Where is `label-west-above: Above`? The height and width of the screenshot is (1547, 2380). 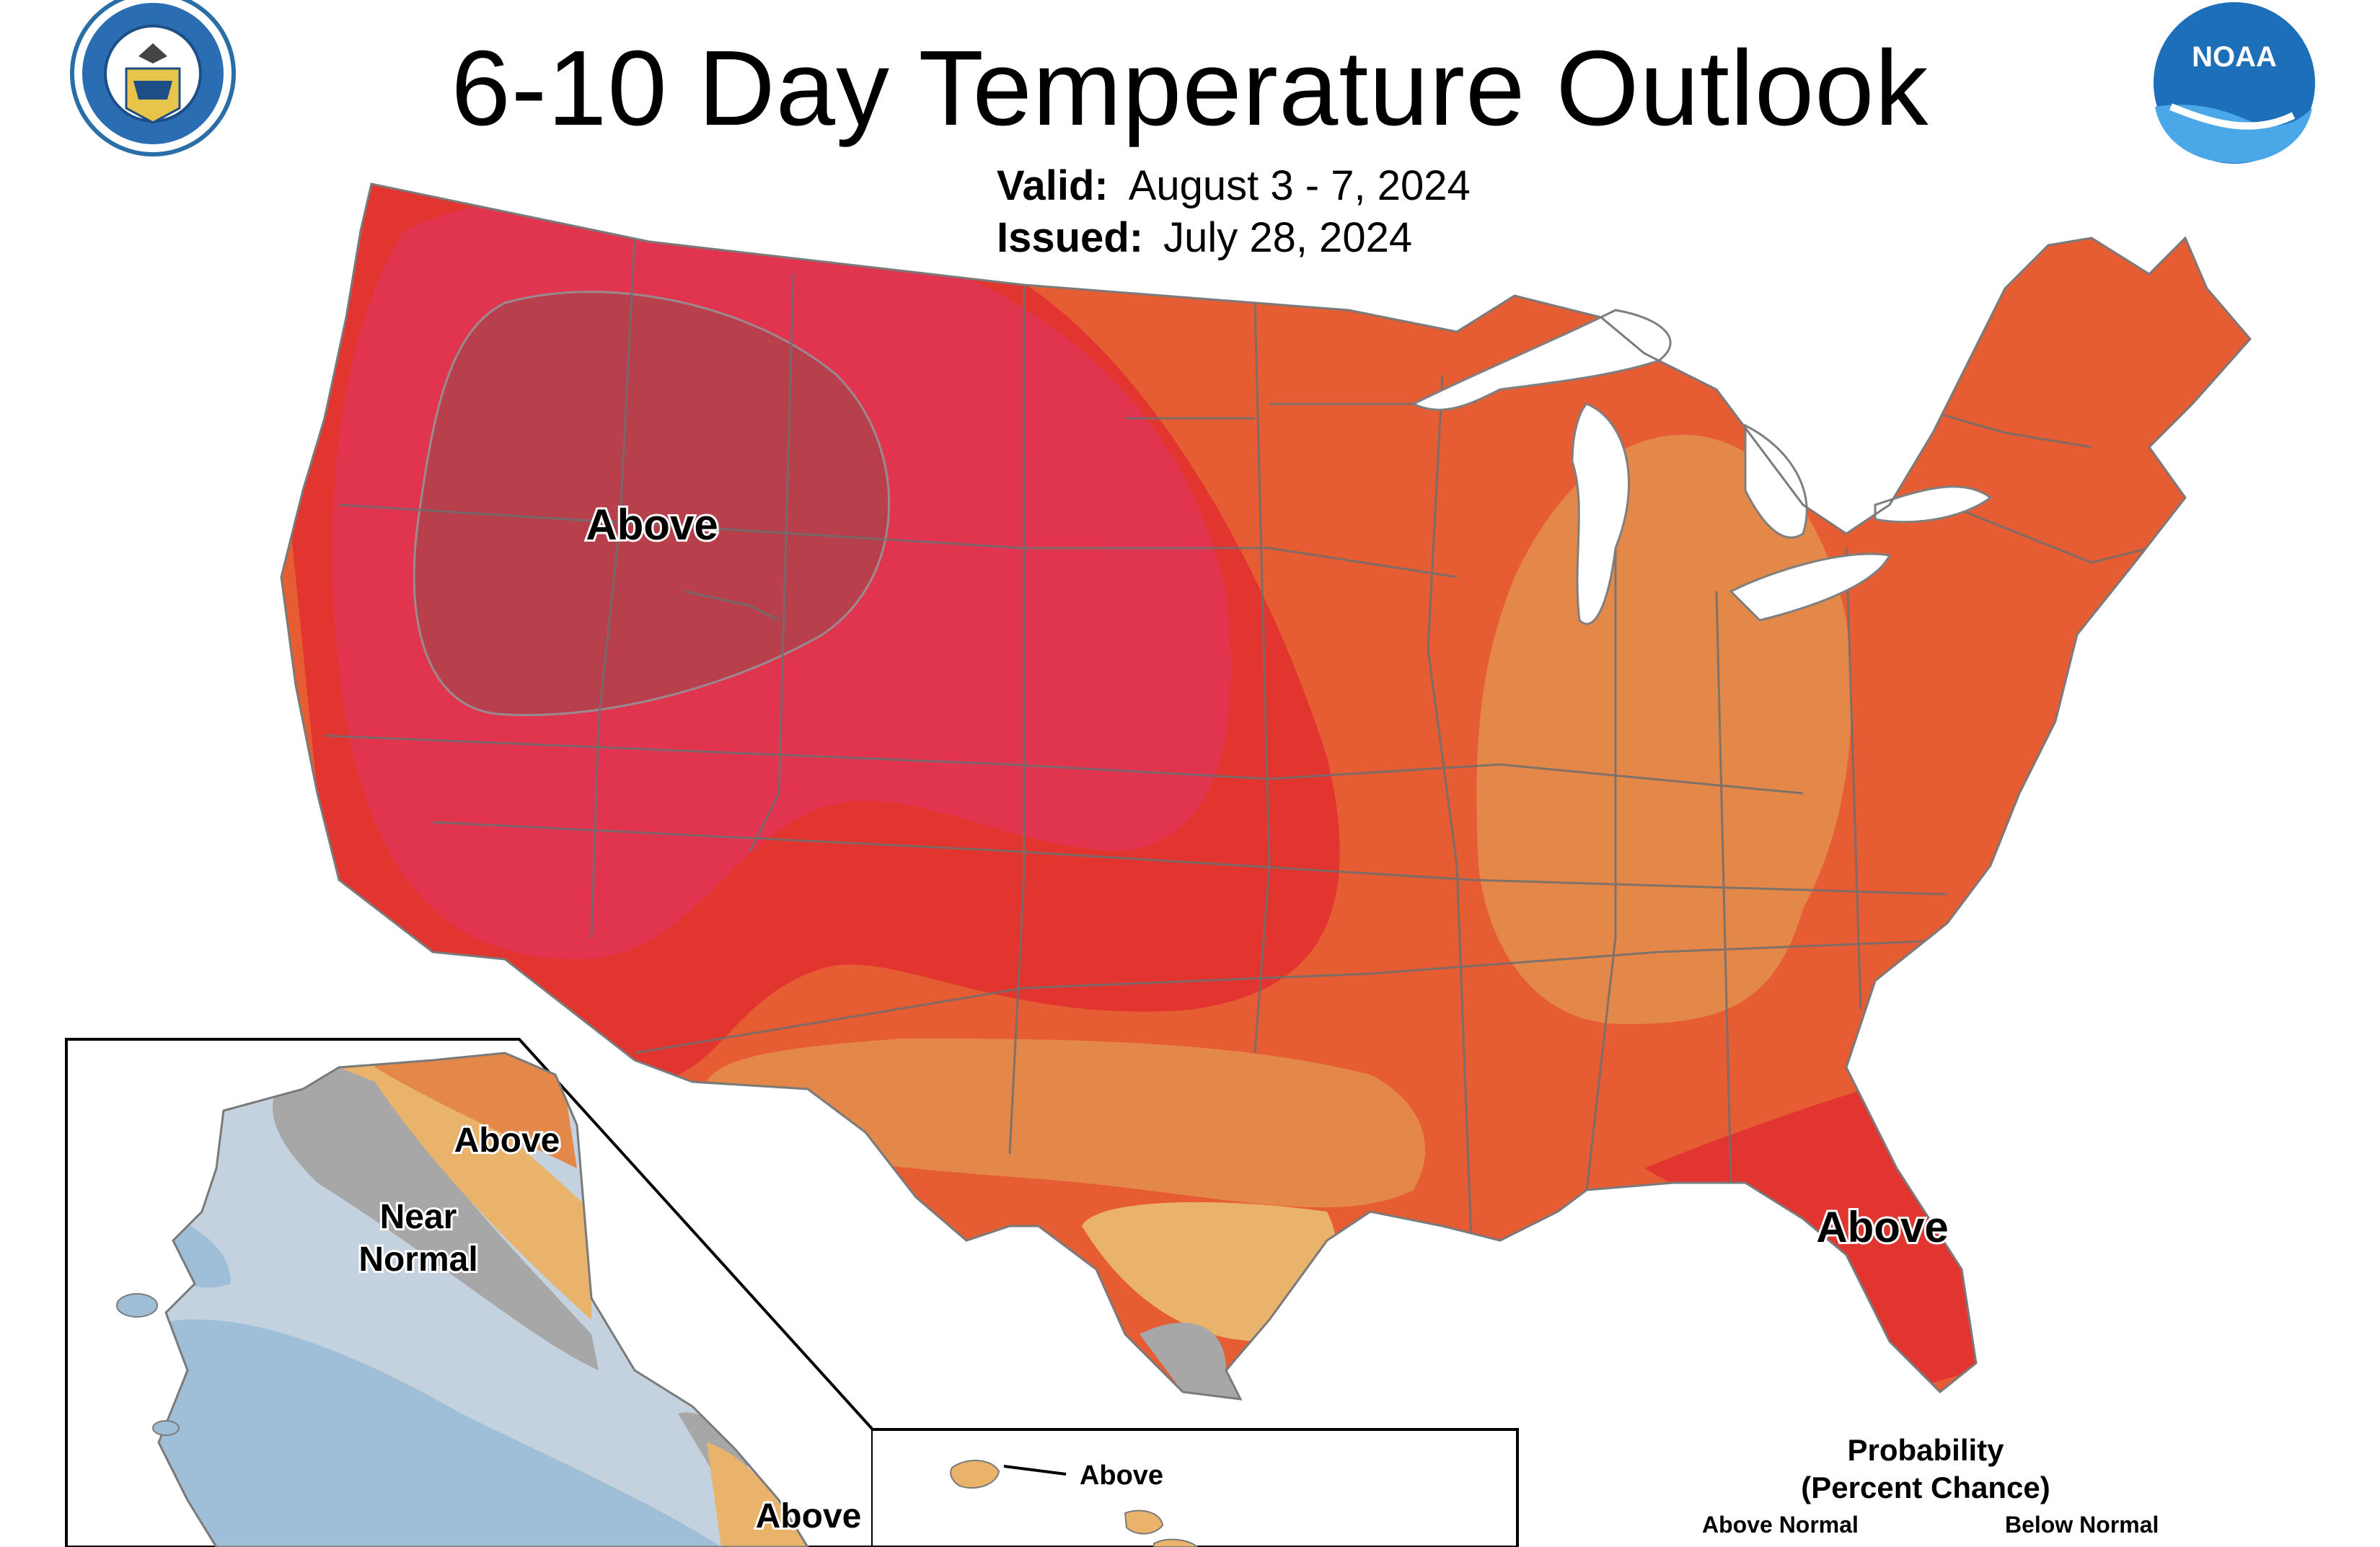
label-west-above: Above is located at coordinates (652, 525).